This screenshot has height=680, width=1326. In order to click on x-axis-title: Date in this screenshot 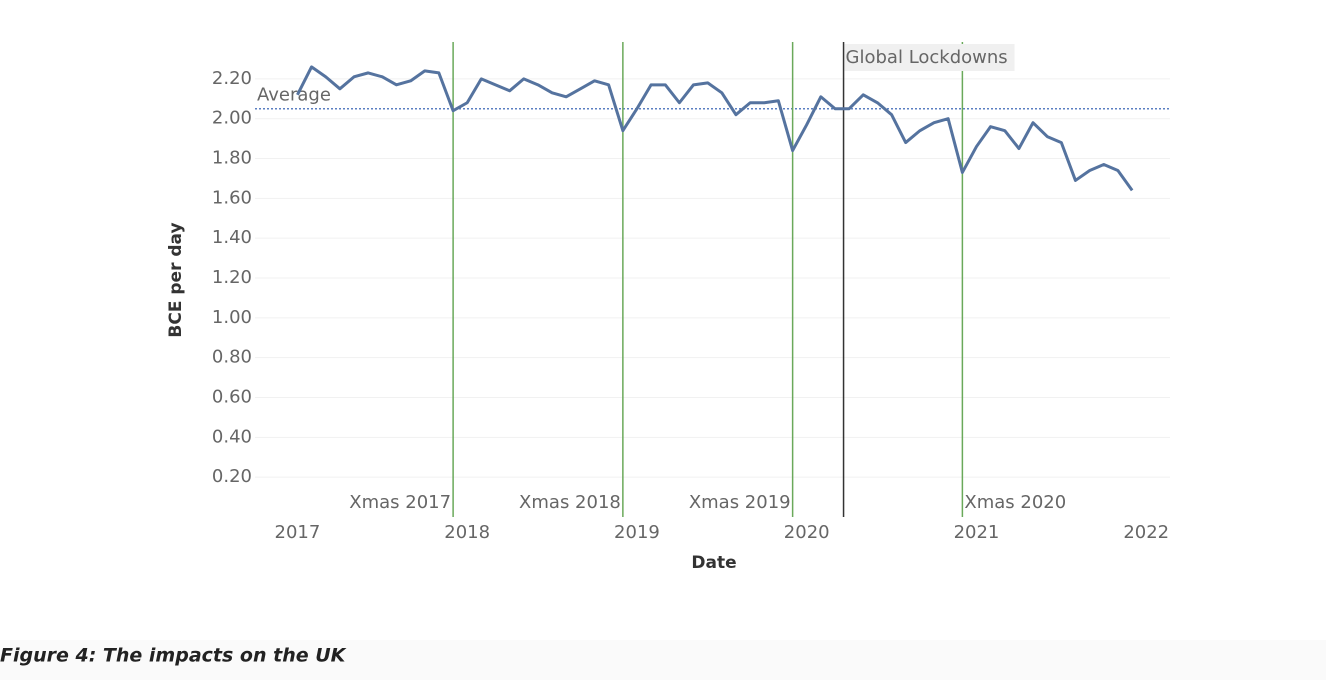, I will do `click(713, 563)`.